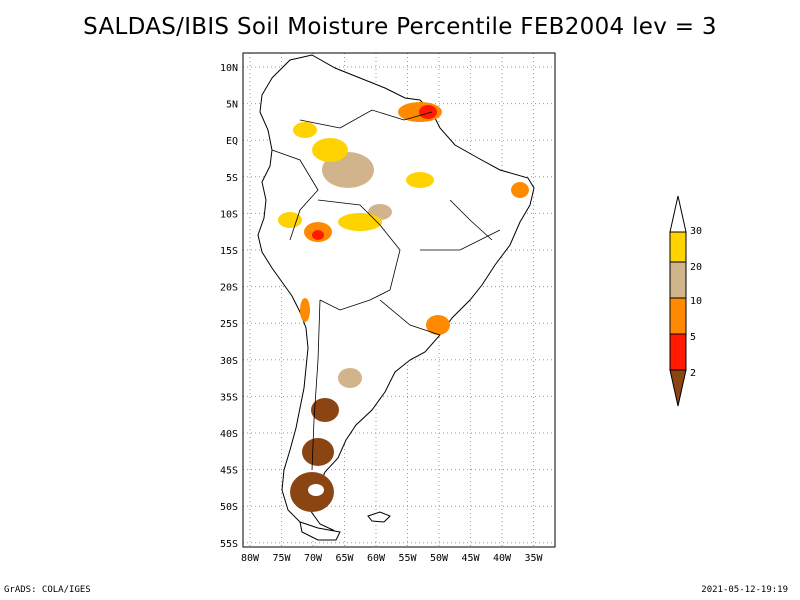 The image size is (800, 600). What do you see at coordinates (229, 397) in the screenshot?
I see `latitude-label: 35S` at bounding box center [229, 397].